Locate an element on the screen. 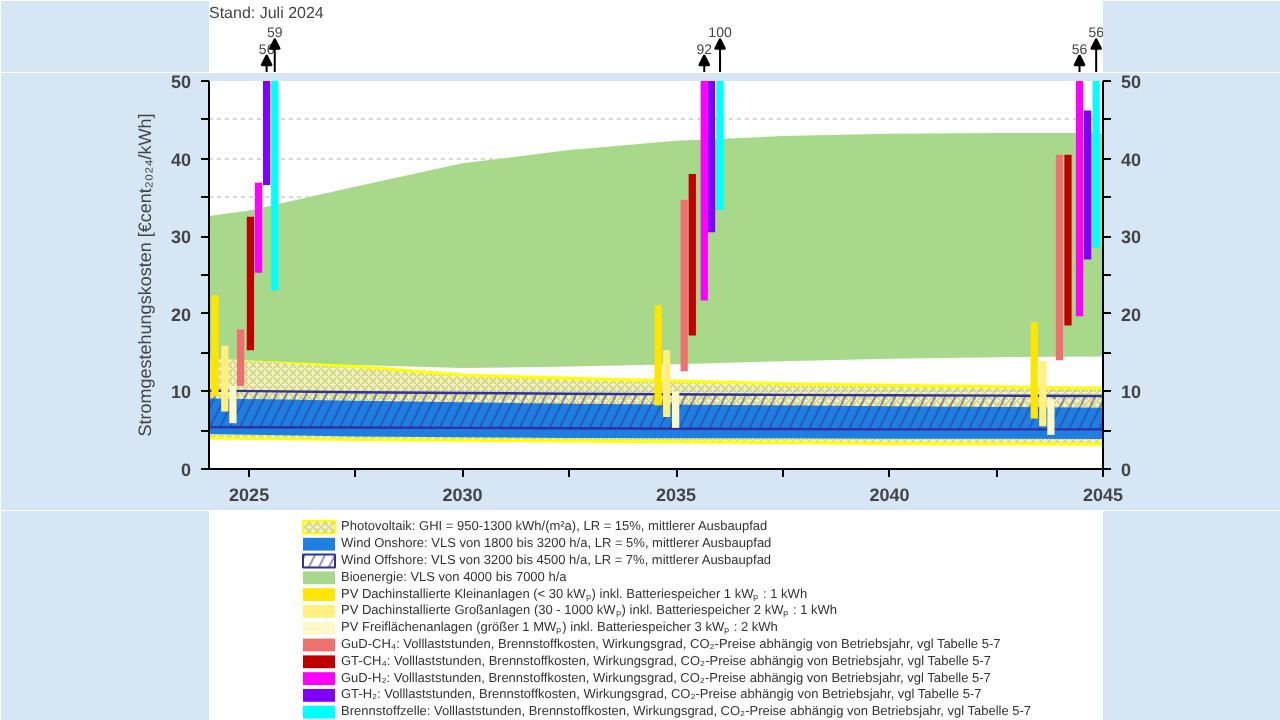 The image size is (1280, 720). x-tick-label: 2030 is located at coordinates (462, 495).